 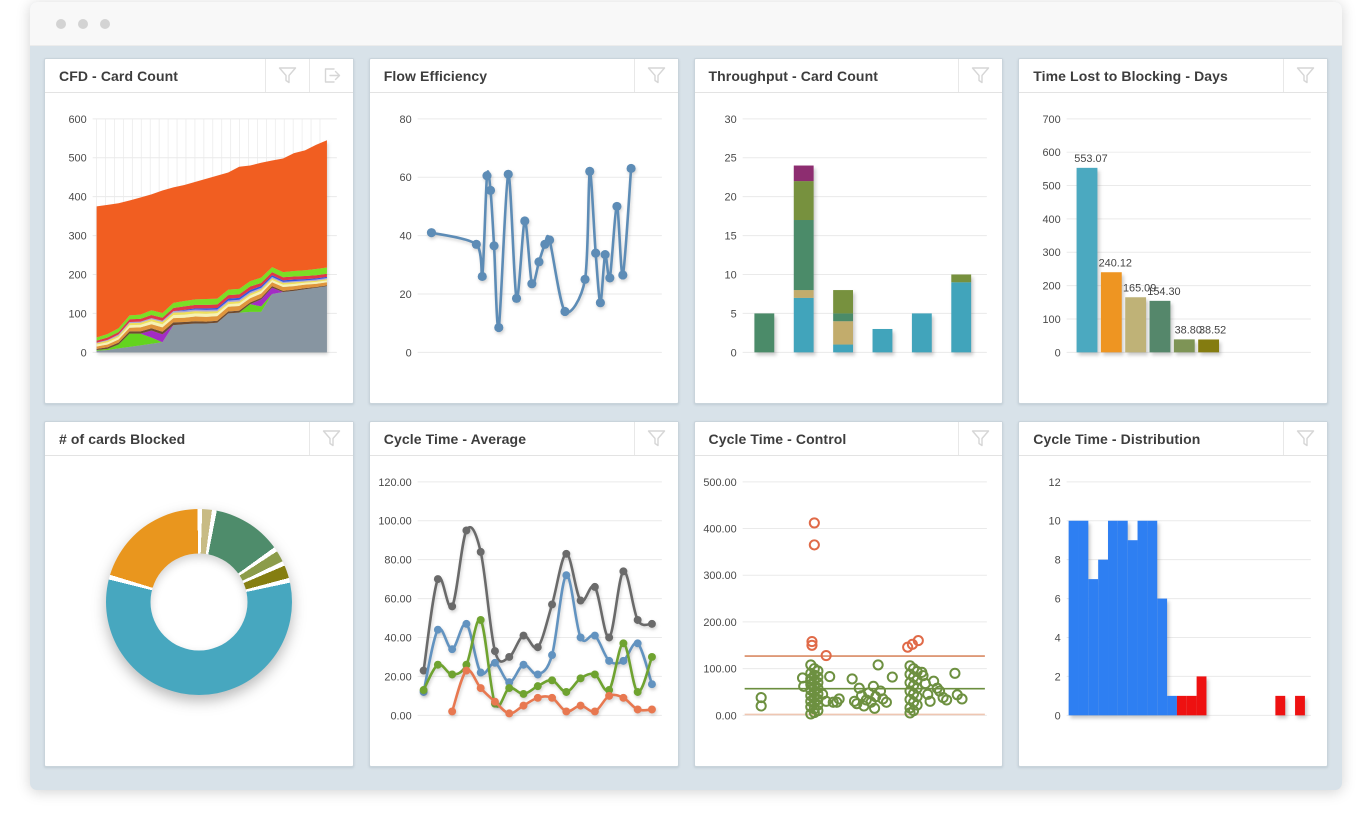 What do you see at coordinates (1173, 76) in the screenshot?
I see `panel-header: Time Lost to Blocking - Days` at bounding box center [1173, 76].